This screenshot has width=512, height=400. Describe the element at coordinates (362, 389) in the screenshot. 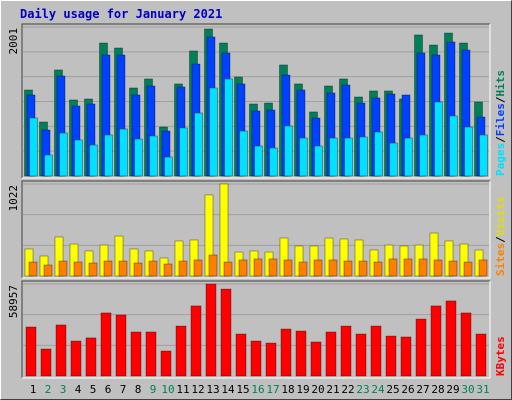

I see `x-tick-label: 23` at that location.